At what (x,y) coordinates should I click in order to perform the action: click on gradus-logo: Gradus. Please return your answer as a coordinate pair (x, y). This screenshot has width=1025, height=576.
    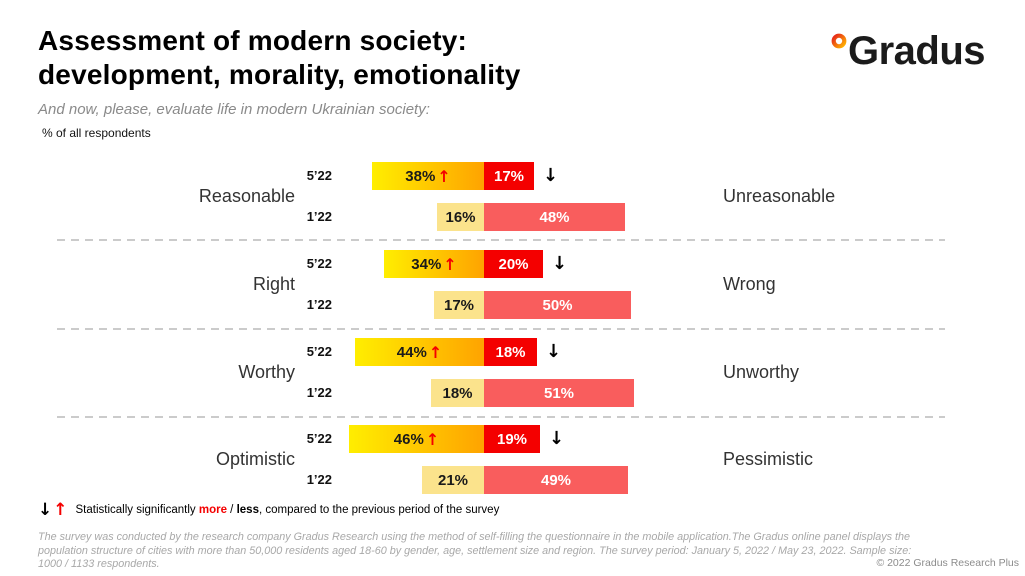
    Looking at the image, I should click on (908, 51).